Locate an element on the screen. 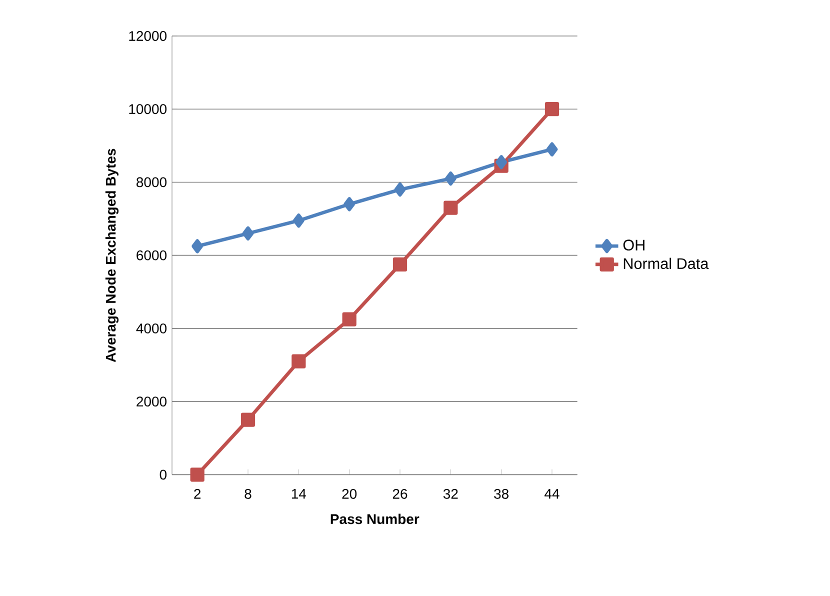 The image size is (830, 596). x-tick-label: 26 is located at coordinates (400, 493).